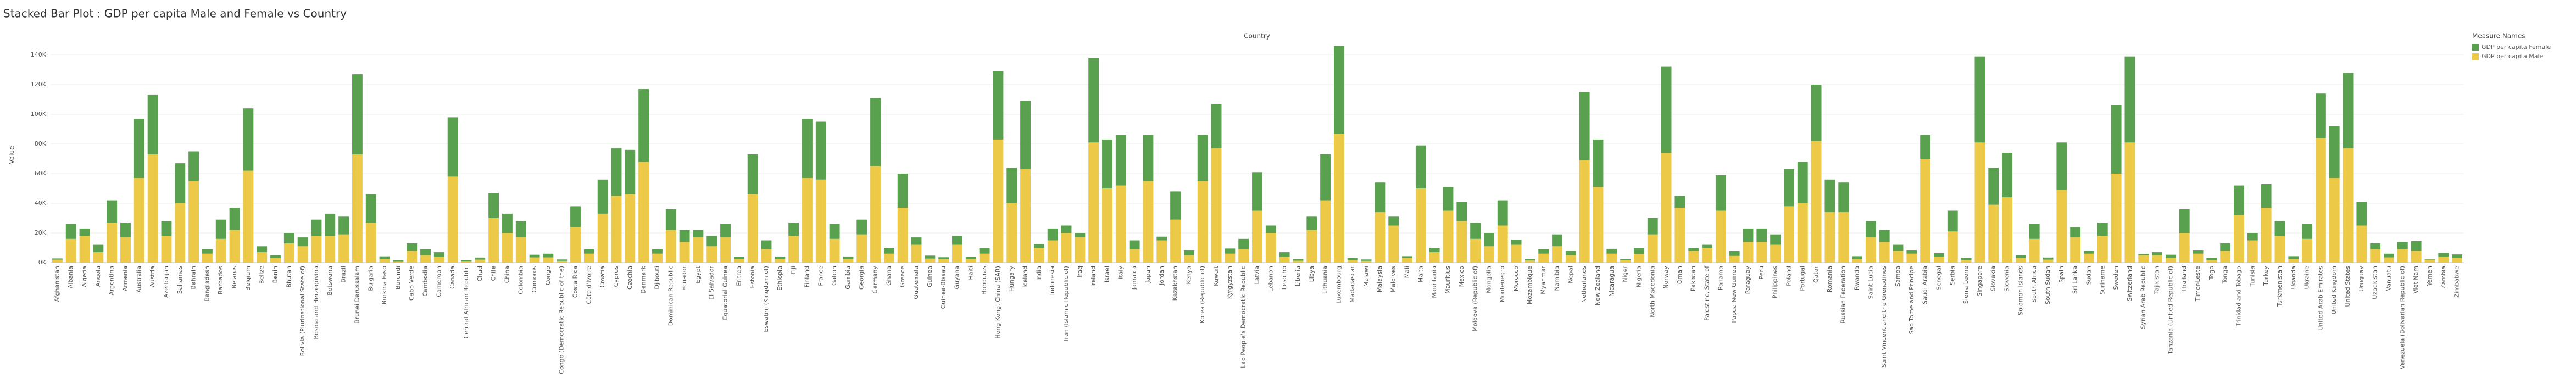 The height and width of the screenshot is (378, 2576). Describe the element at coordinates (848, 278) in the screenshot. I see `x-tick-label: Gambia` at that location.